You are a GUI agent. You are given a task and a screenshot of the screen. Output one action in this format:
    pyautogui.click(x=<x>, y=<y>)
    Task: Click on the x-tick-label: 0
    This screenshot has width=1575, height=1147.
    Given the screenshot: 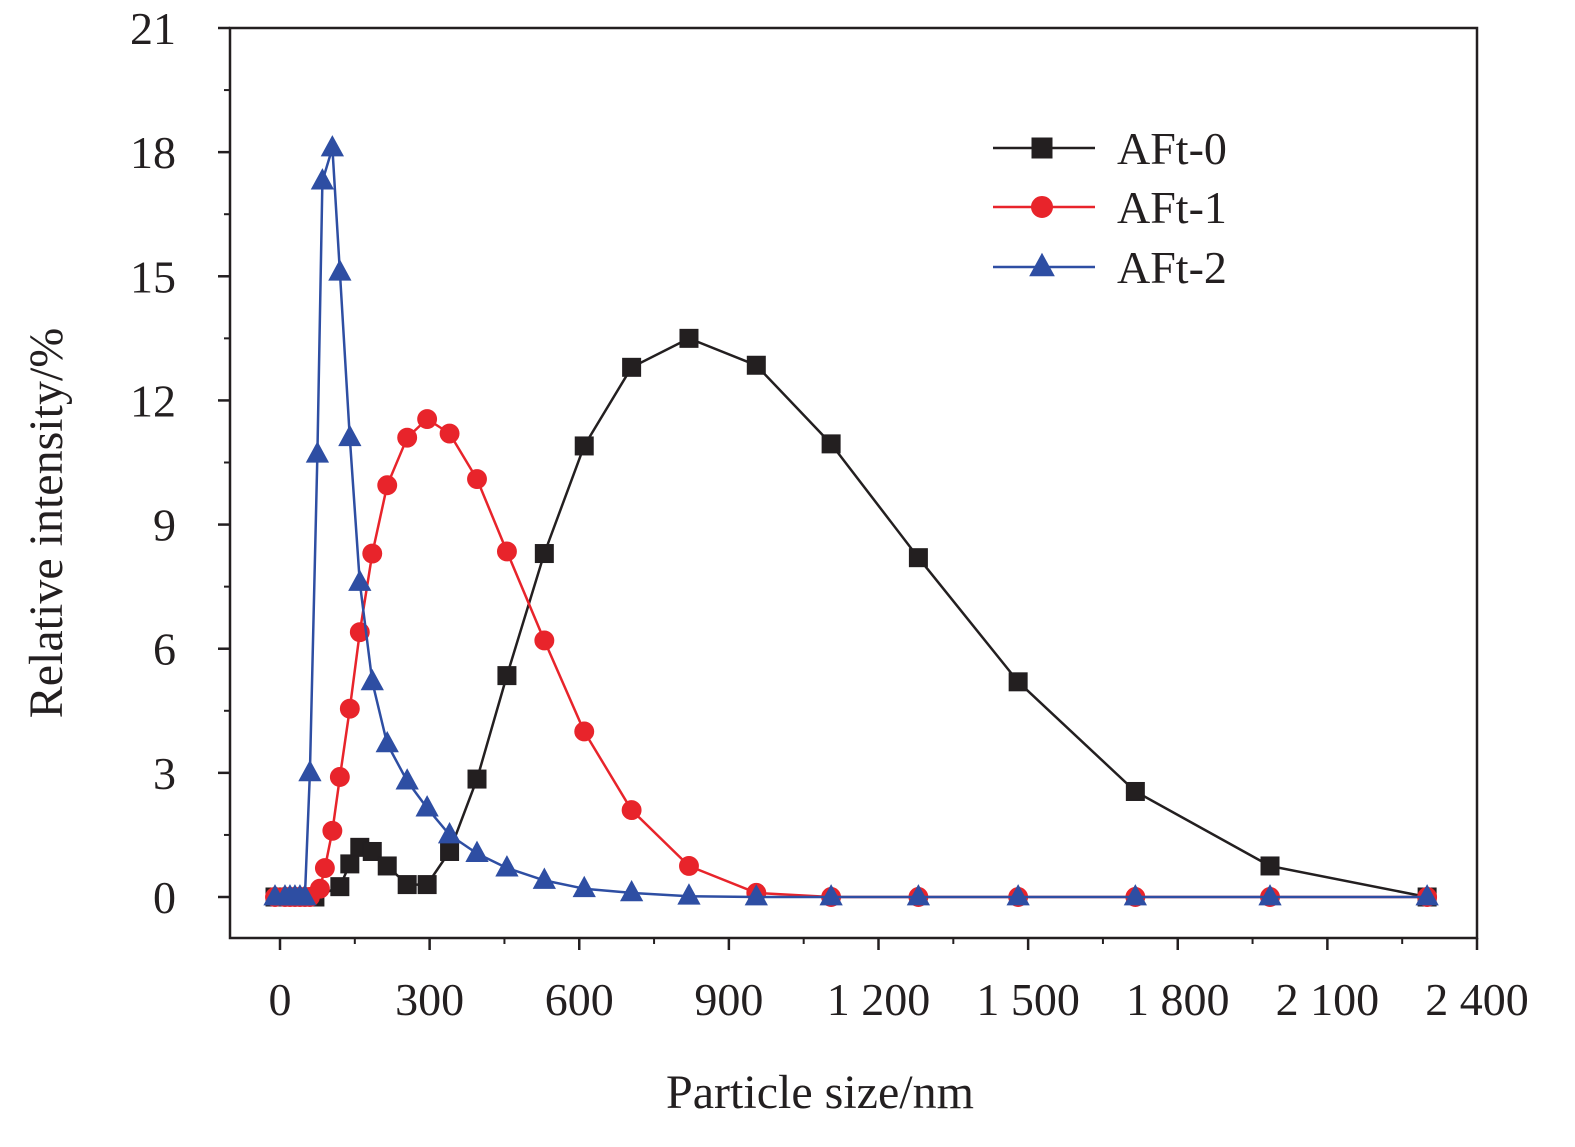 What is the action you would take?
    pyautogui.click(x=280, y=999)
    